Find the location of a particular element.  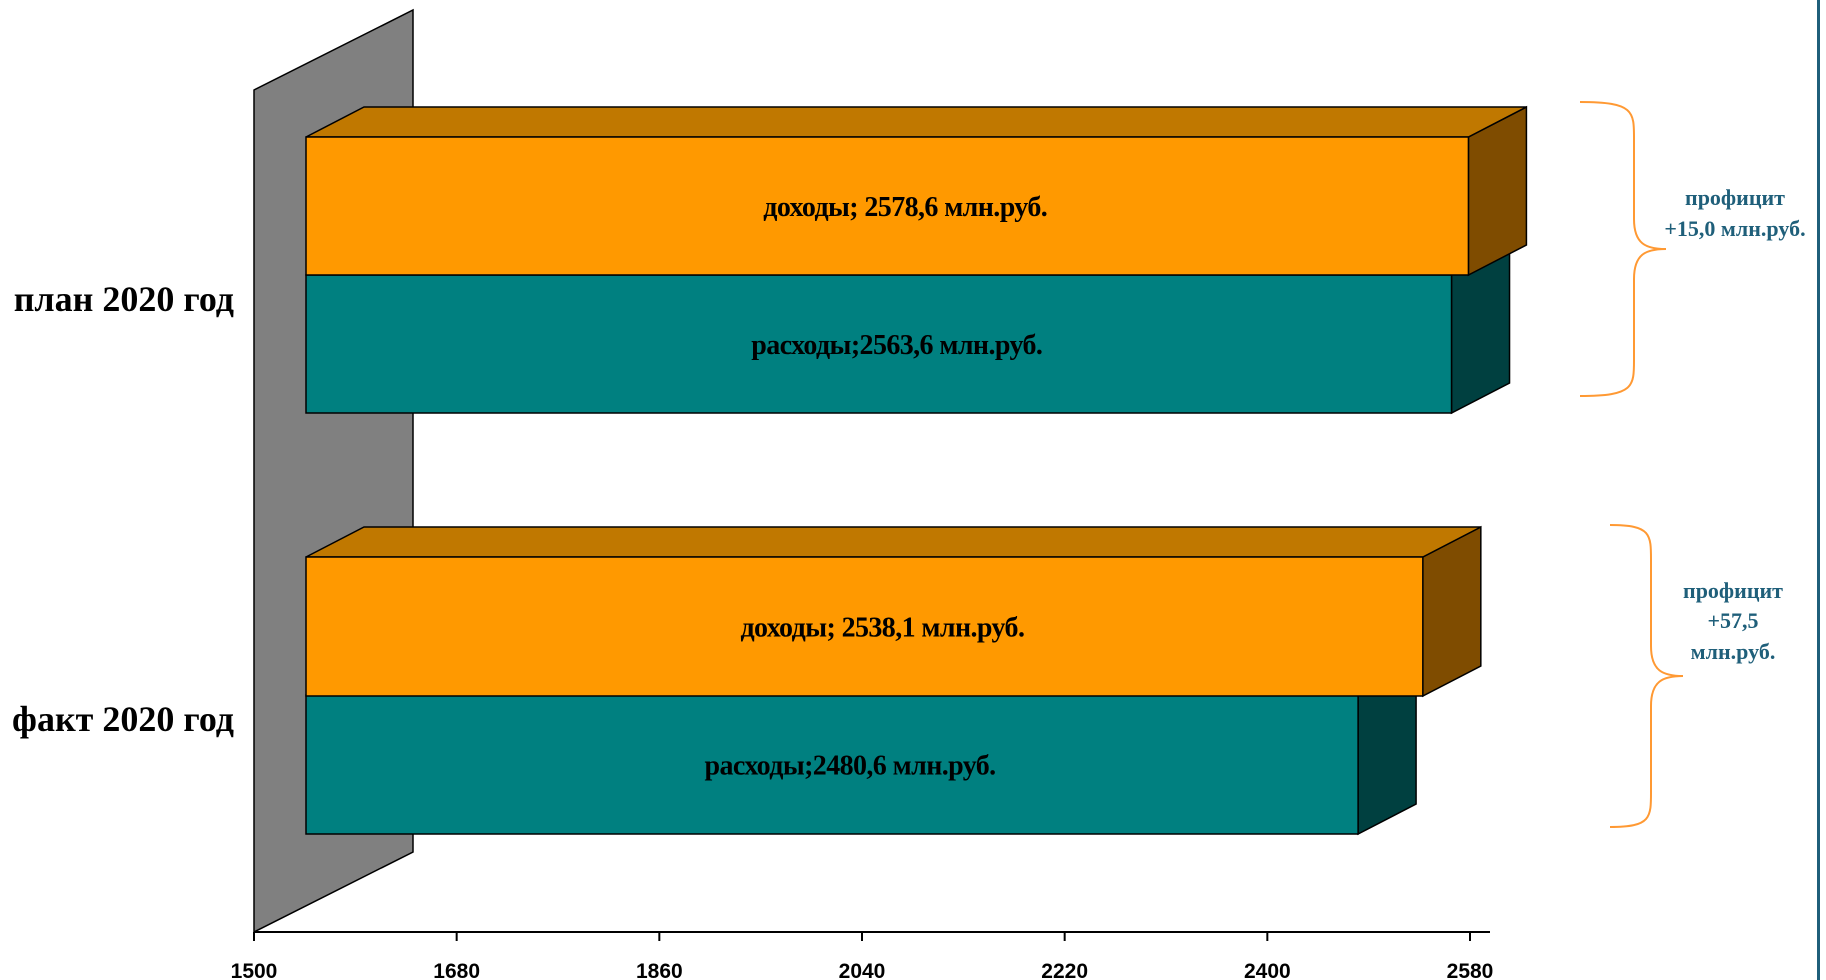

category-labels: план 2020 год факт 2020 год is located at coordinates (123, 509).